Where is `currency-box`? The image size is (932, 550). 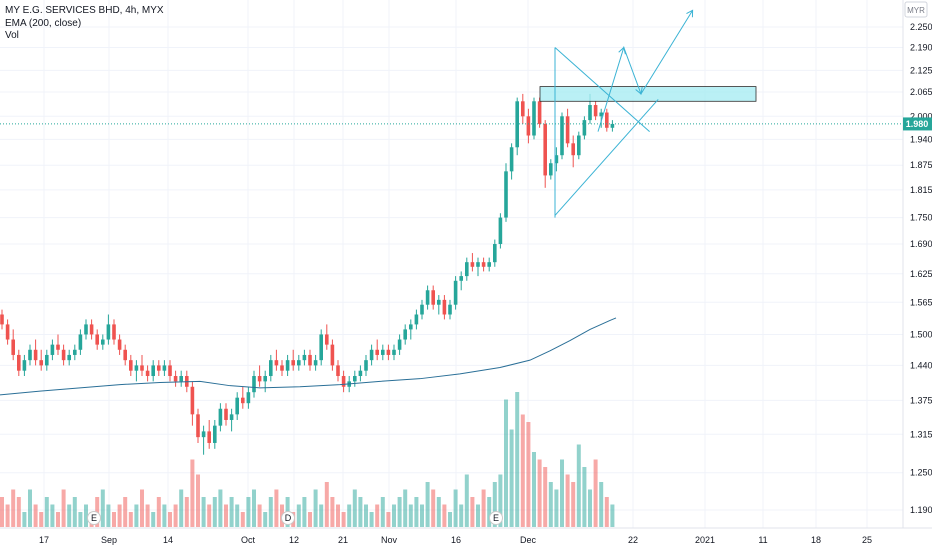
currency-box is located at coordinates (916, 9).